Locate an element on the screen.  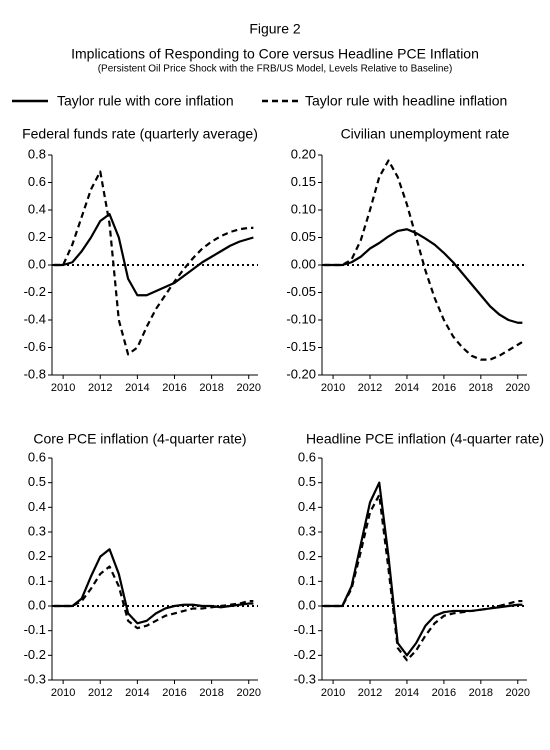
y-tick-label: -0.6 is located at coordinates (35, 346).